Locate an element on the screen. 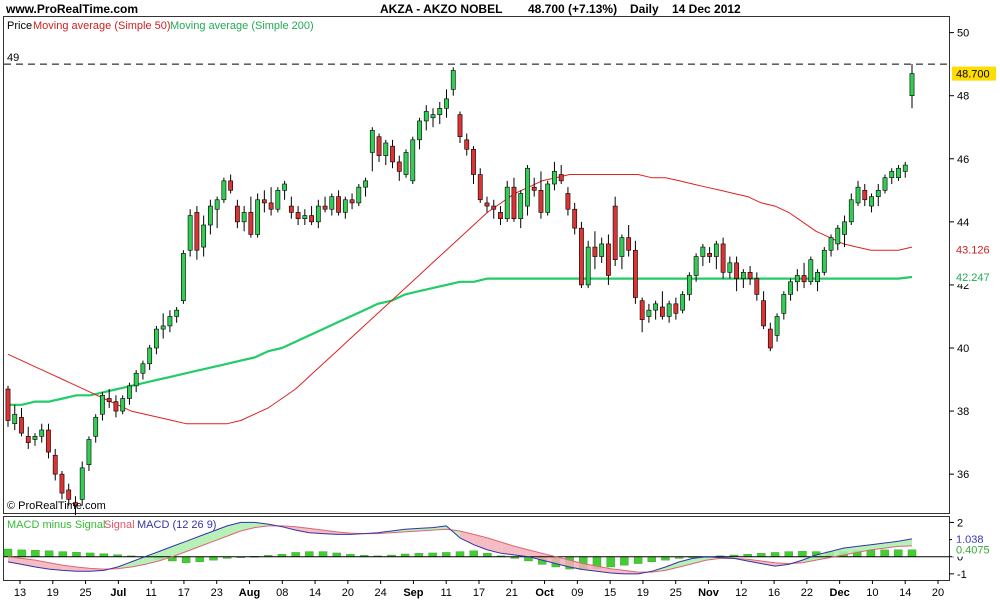 This screenshot has height=600, width=1000. x-tick-label: Oct is located at coordinates (544, 593).